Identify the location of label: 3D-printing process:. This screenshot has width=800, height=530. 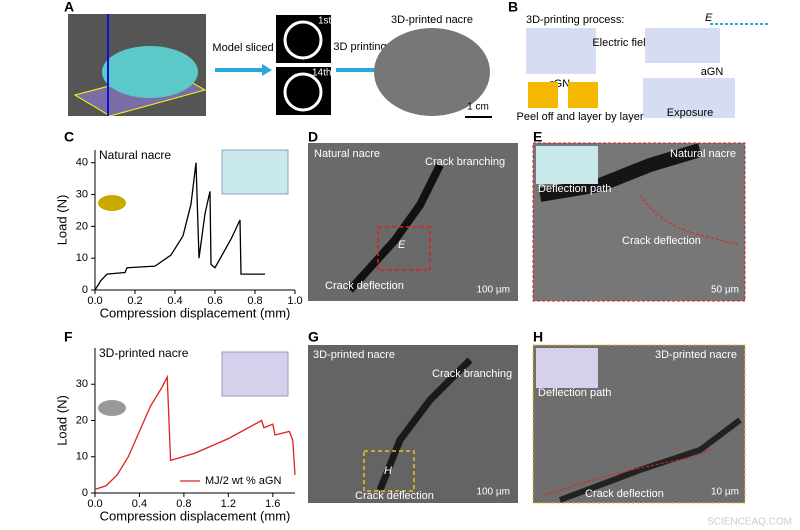
(575, 20).